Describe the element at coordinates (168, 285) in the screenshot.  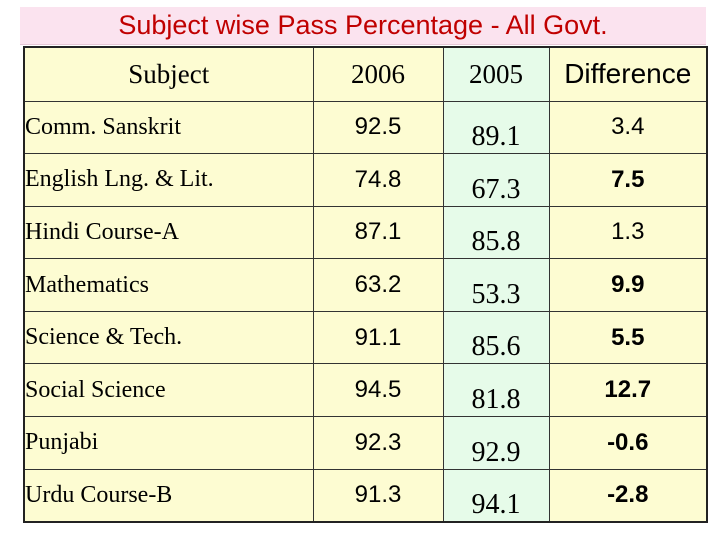
I see `cell-subject: Mathematics` at that location.